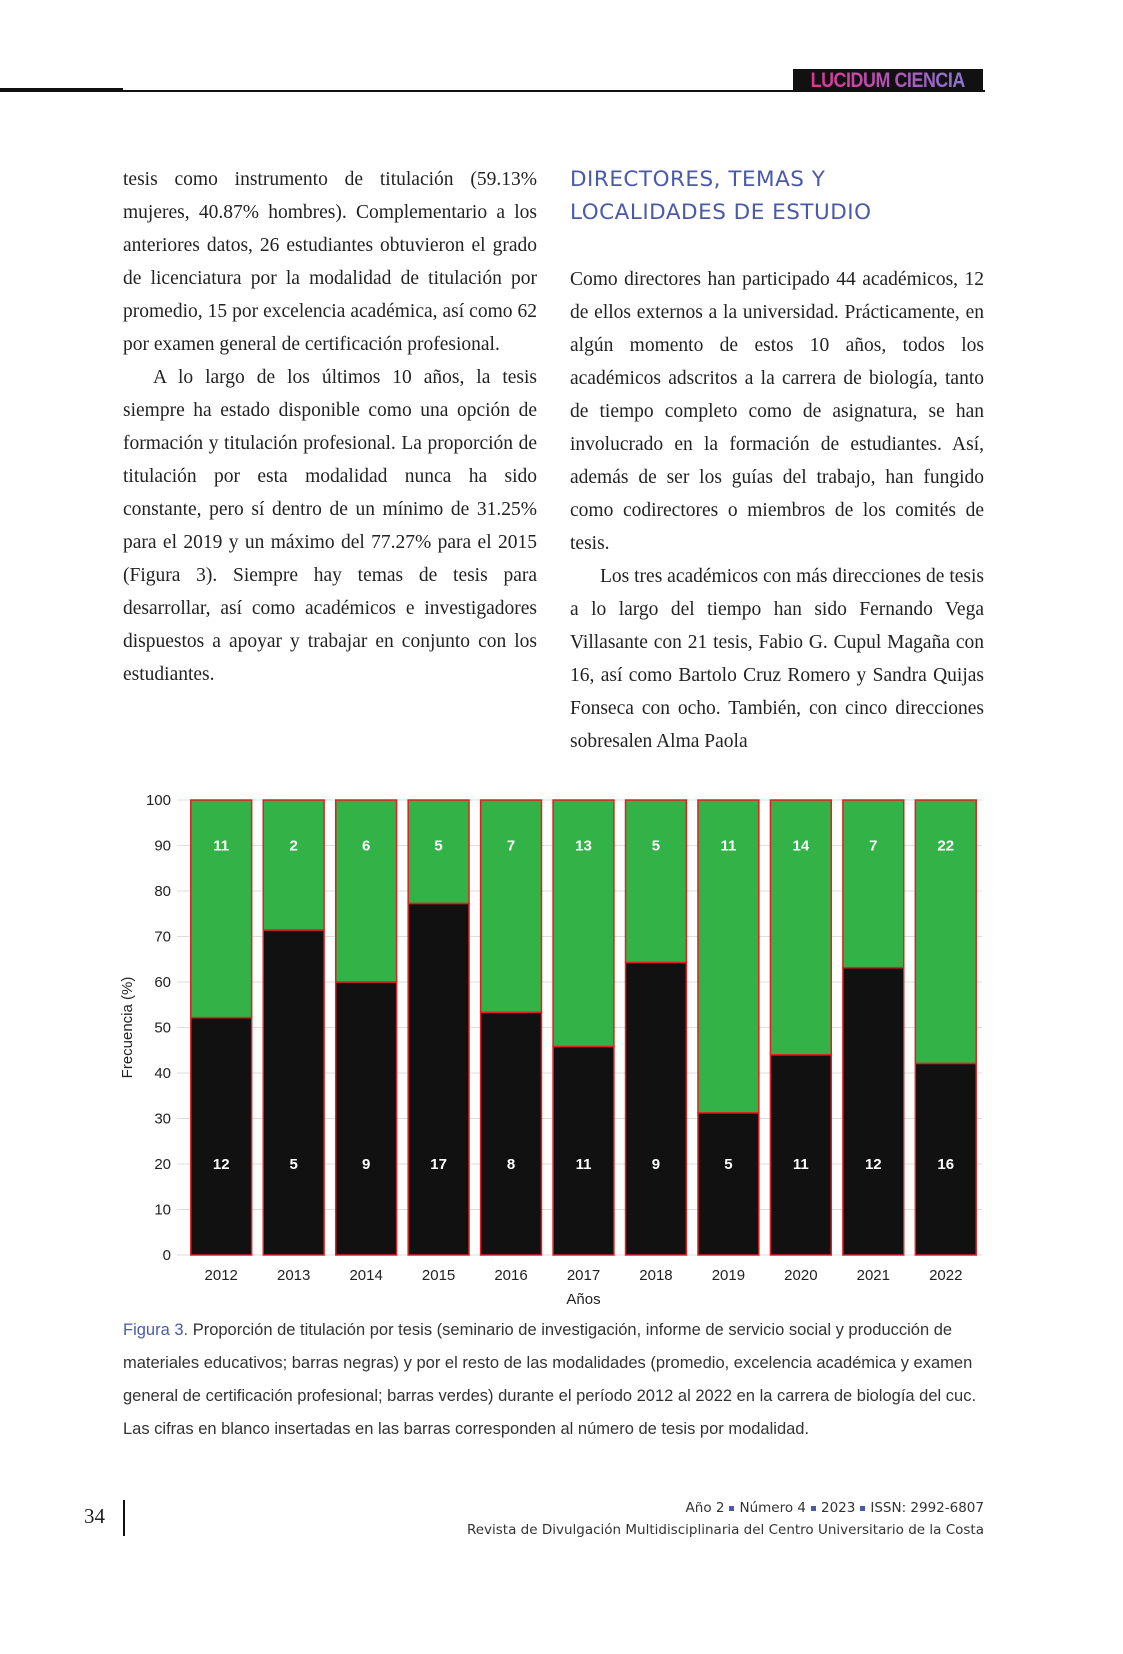 Image resolution: width=1123 pixels, height=1654 pixels. What do you see at coordinates (728, 1275) in the screenshot?
I see `x-tick-label: 2019` at bounding box center [728, 1275].